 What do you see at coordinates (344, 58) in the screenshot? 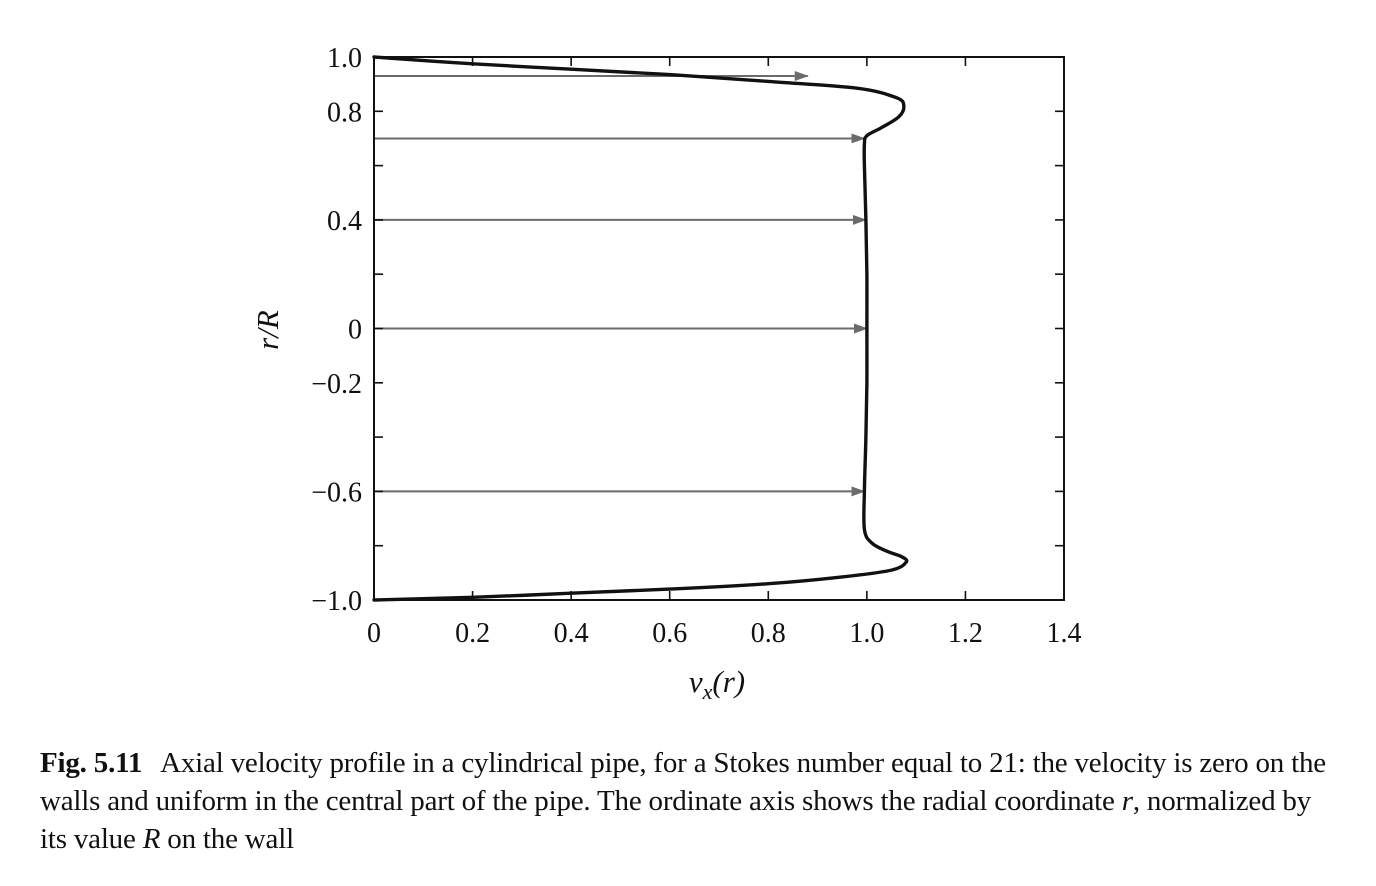
I see `y-tick-label-1: 1.0` at bounding box center [344, 58].